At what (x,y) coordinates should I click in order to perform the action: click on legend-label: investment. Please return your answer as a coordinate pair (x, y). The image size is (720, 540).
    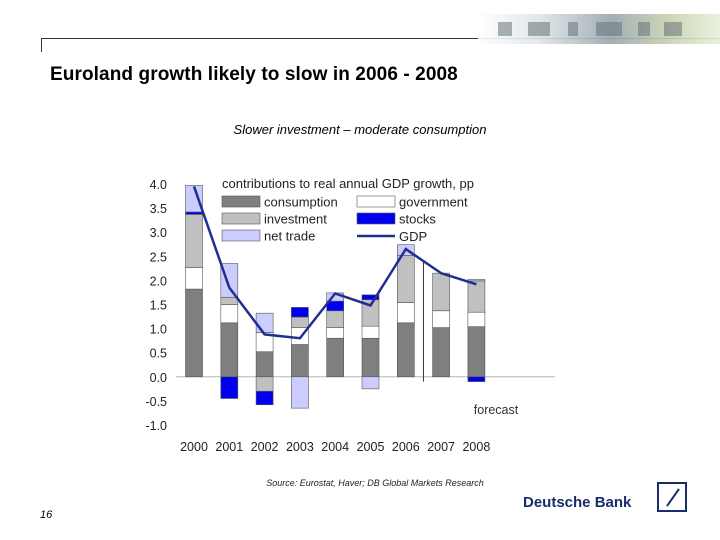
    Looking at the image, I should click on (295, 219).